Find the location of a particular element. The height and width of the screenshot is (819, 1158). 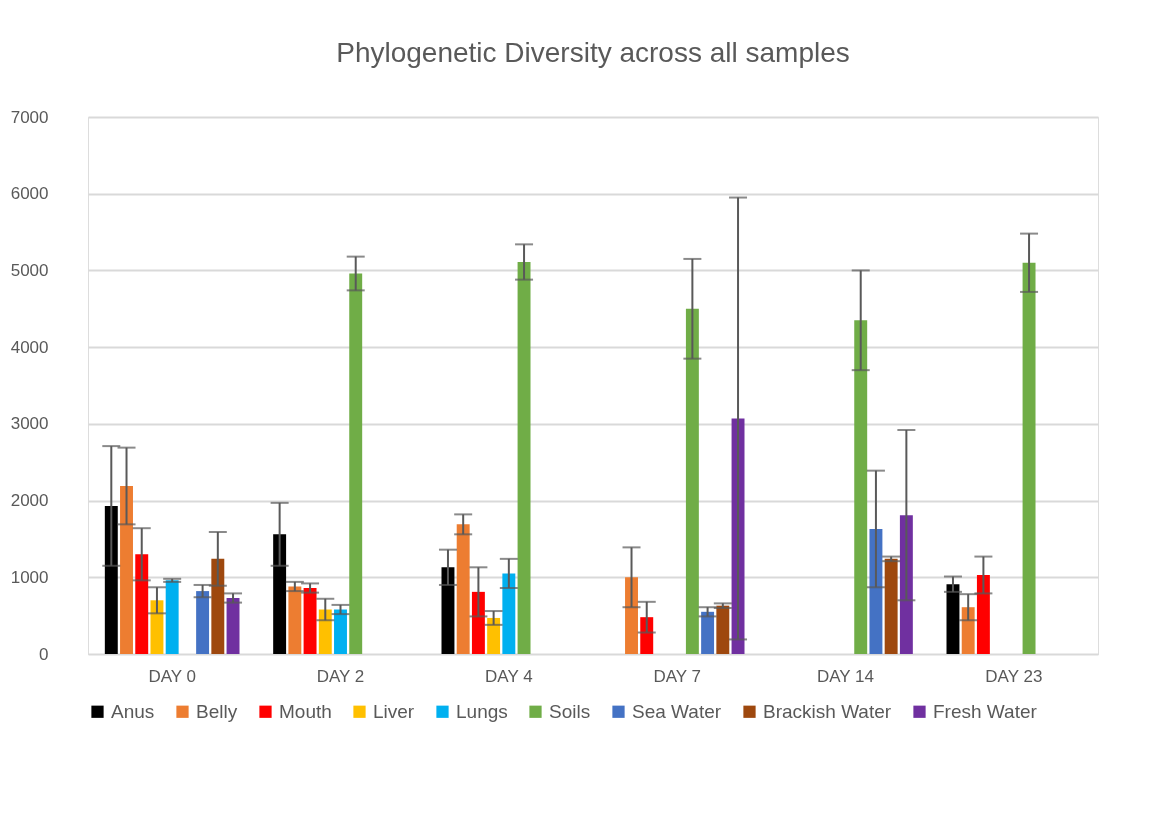

legend-label: Brackish Water is located at coordinates (827, 711).